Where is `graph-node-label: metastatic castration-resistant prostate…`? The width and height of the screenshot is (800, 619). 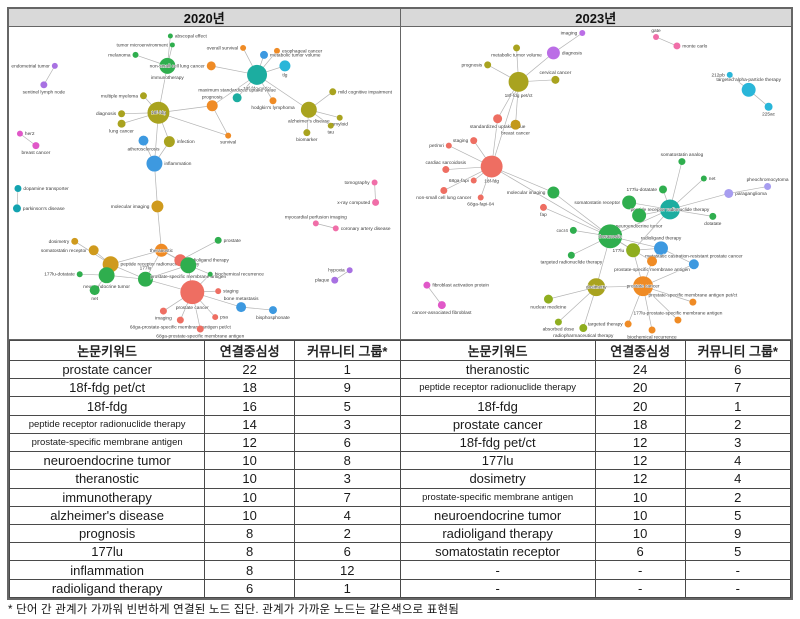
graph-node-label: metastatic castration-resistant prostate… is located at coordinates (694, 256).